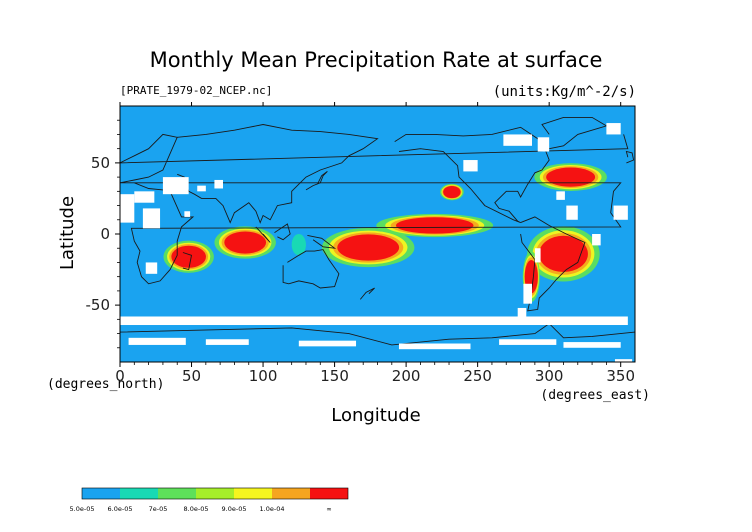 The width and height of the screenshot is (752, 532). I want to click on x-tick-label: 250, so click(477, 376).